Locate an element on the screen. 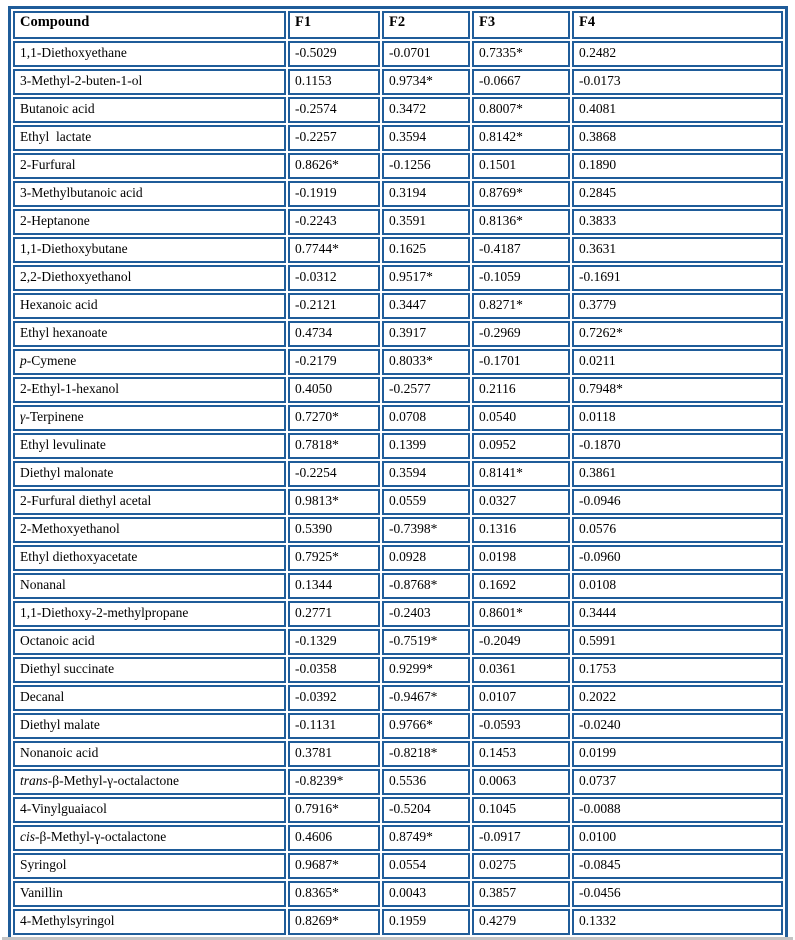 This screenshot has height=940, width=795. f1-loading-cell: 0.8269* is located at coordinates (334, 922).